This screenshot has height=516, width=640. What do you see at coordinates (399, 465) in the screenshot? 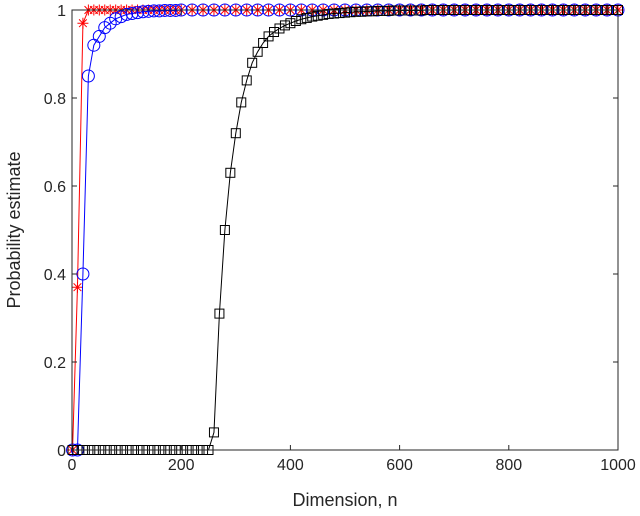
I see `x-tick-label: 600` at bounding box center [399, 465].